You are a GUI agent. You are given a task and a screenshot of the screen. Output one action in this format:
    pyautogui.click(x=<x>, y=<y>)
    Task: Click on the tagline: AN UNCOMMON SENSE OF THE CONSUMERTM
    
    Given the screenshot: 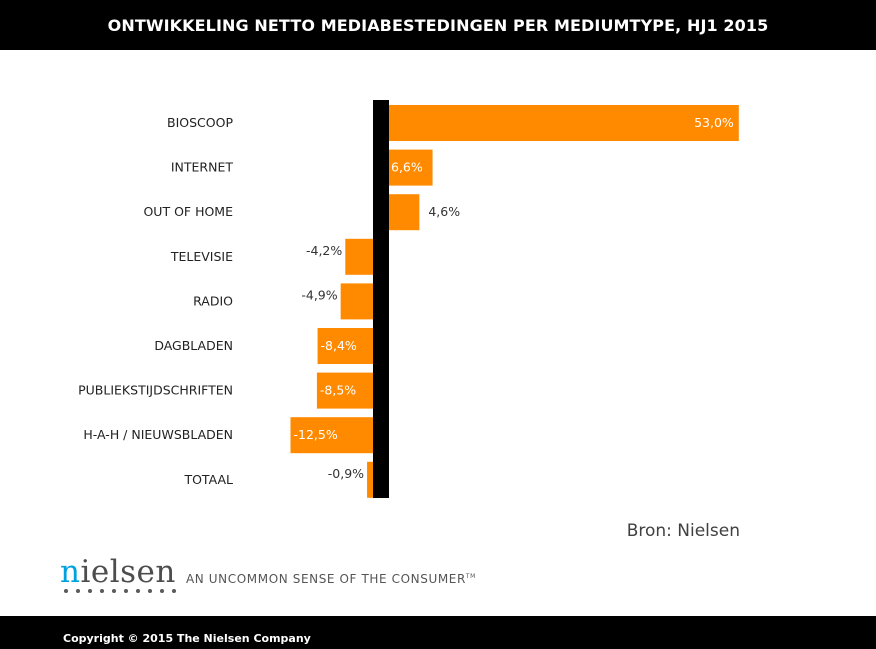 What is the action you would take?
    pyautogui.click(x=331, y=579)
    